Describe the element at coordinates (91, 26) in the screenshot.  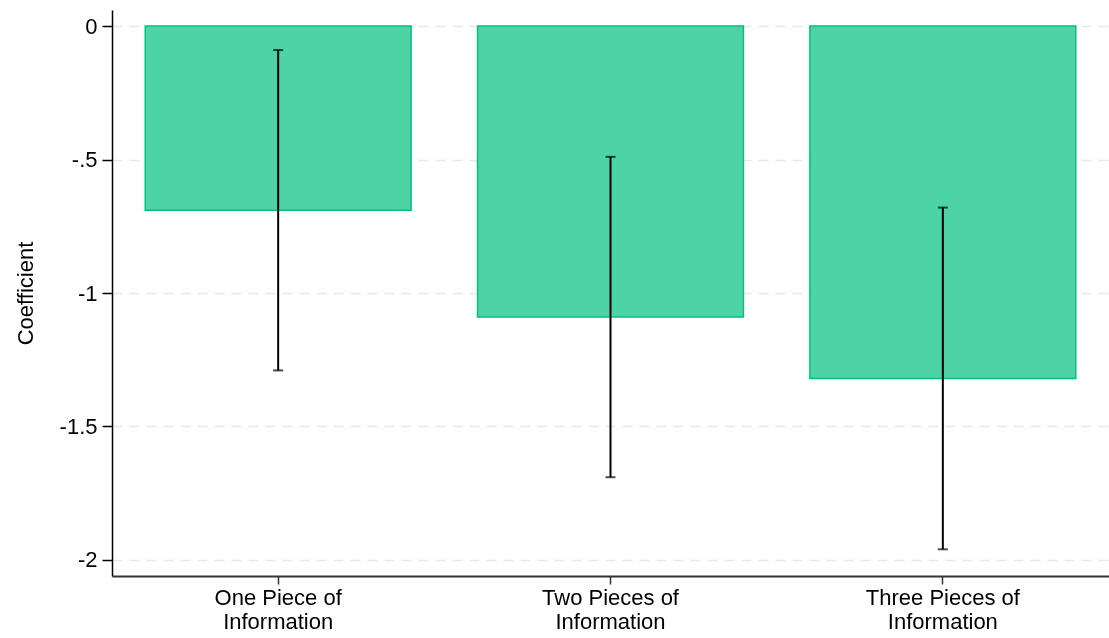
I see `y-tick-label: 0` at that location.